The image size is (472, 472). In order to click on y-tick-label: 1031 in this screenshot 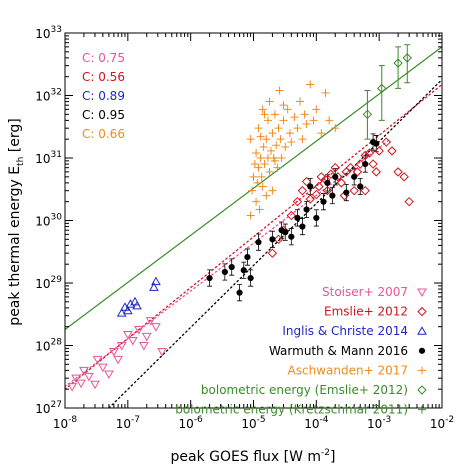, I will do `click(48, 158)`.